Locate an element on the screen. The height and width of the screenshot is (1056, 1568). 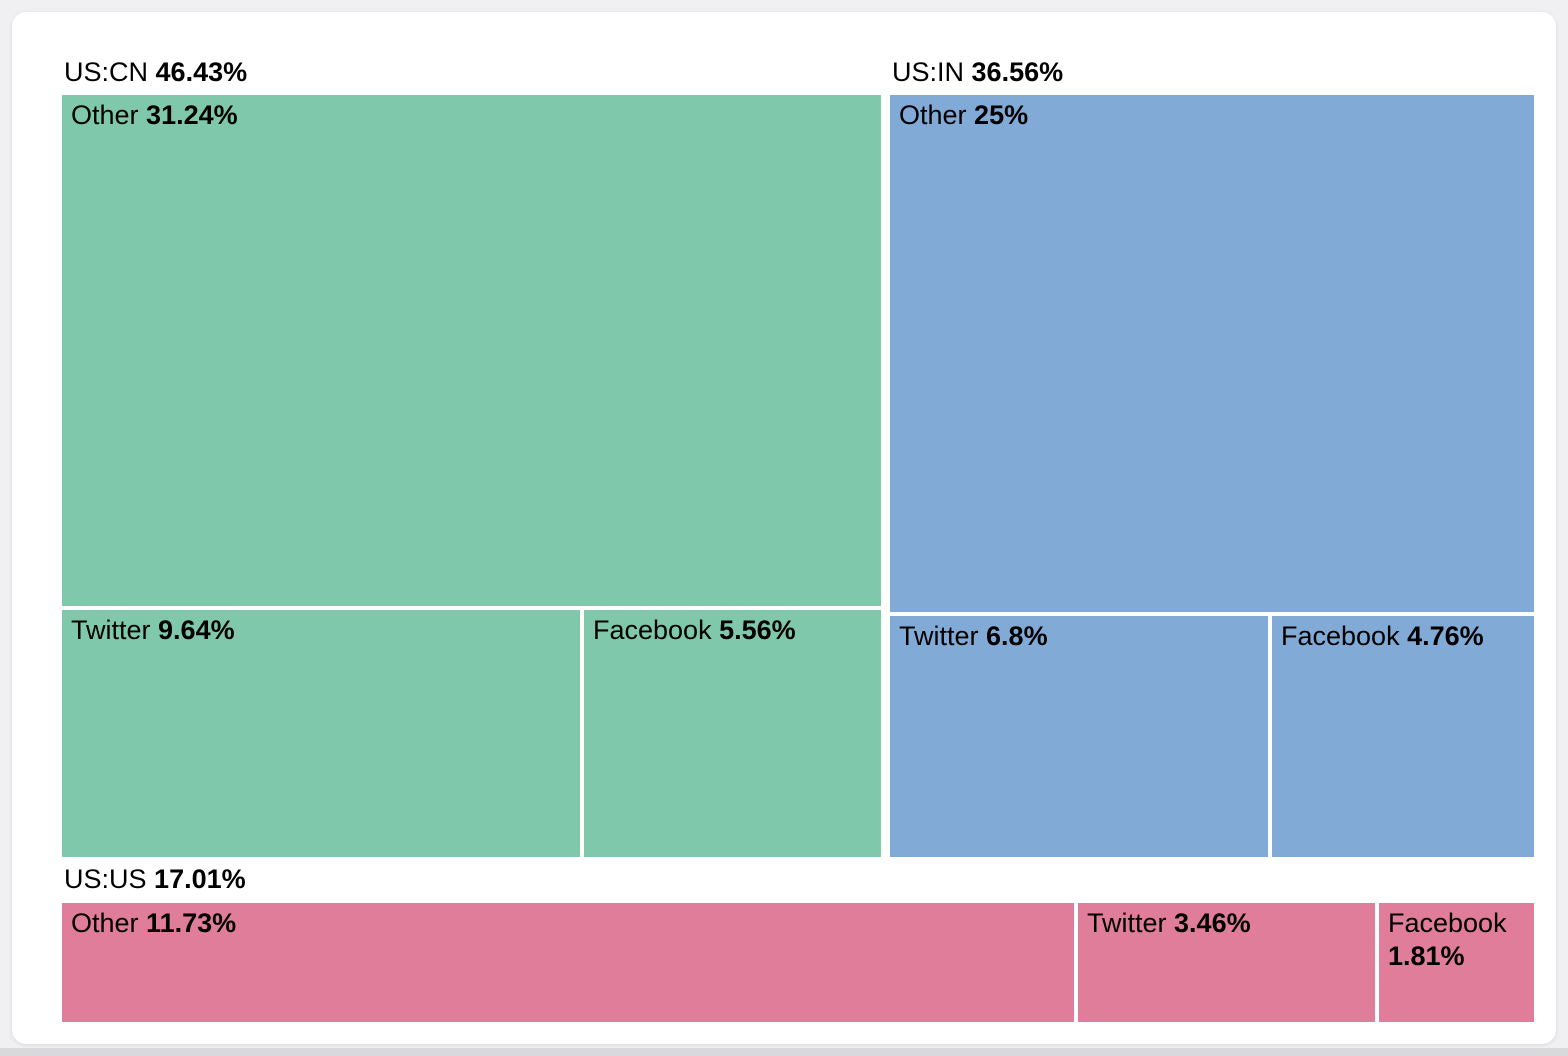
treemap-cell-us-cn-twitter: Twitter 9.64% is located at coordinates (321, 733).